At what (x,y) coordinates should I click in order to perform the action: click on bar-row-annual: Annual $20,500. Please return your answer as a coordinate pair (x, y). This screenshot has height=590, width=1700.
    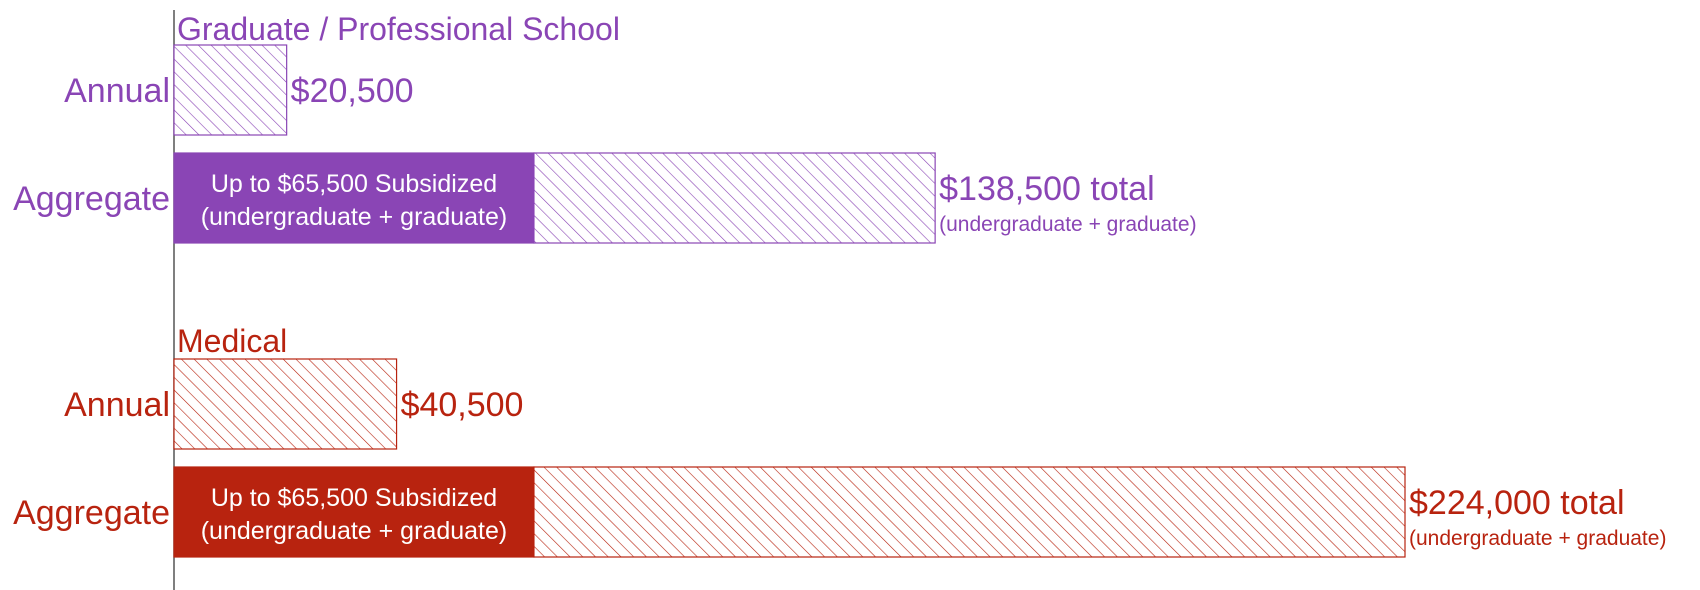
    Looking at the image, I should click on (239, 90).